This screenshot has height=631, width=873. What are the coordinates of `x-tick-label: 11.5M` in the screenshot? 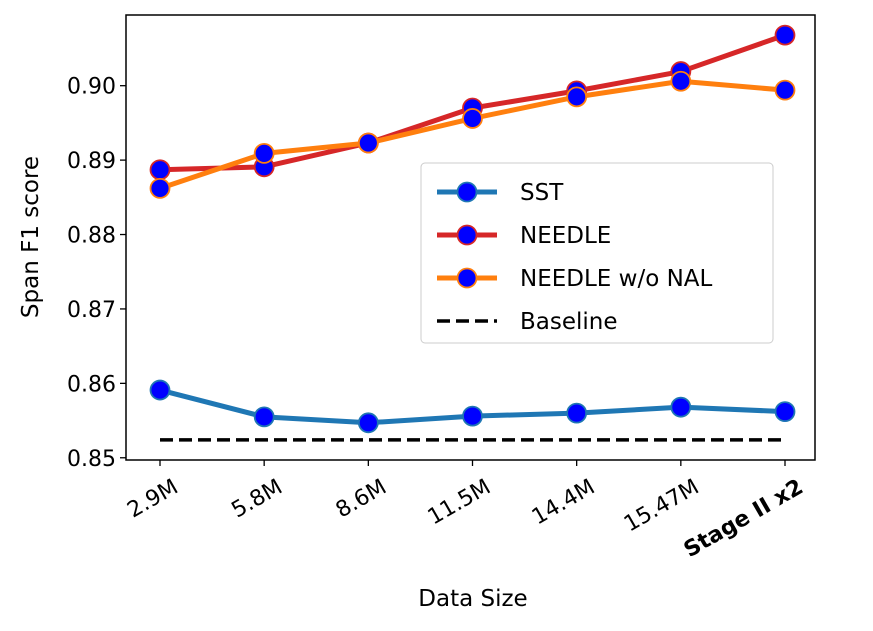 It's located at (459, 503).